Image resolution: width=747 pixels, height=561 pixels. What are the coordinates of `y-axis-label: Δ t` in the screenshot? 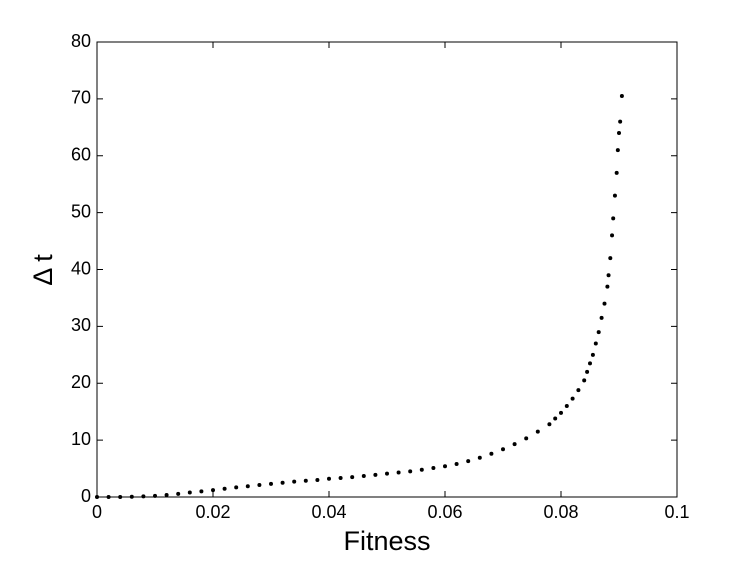 It's located at (43, 270).